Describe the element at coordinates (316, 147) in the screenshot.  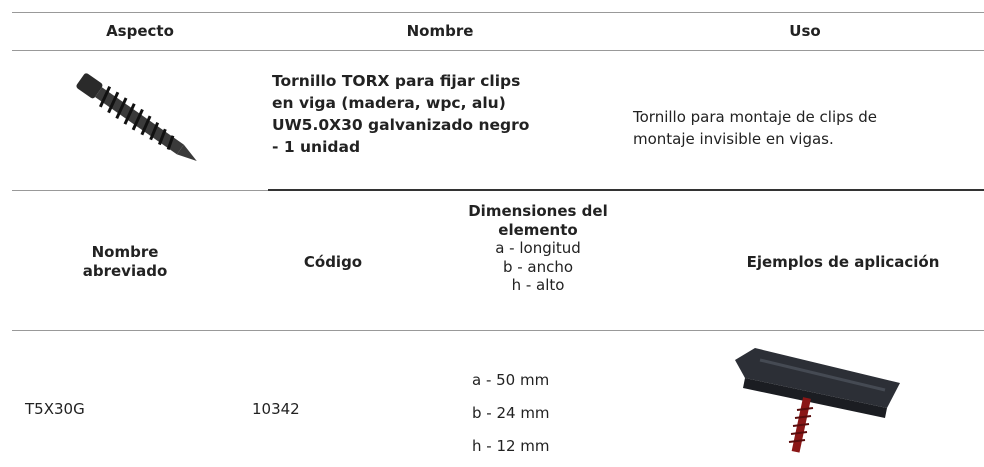
I see `text-line: - 1 unidad` at that location.